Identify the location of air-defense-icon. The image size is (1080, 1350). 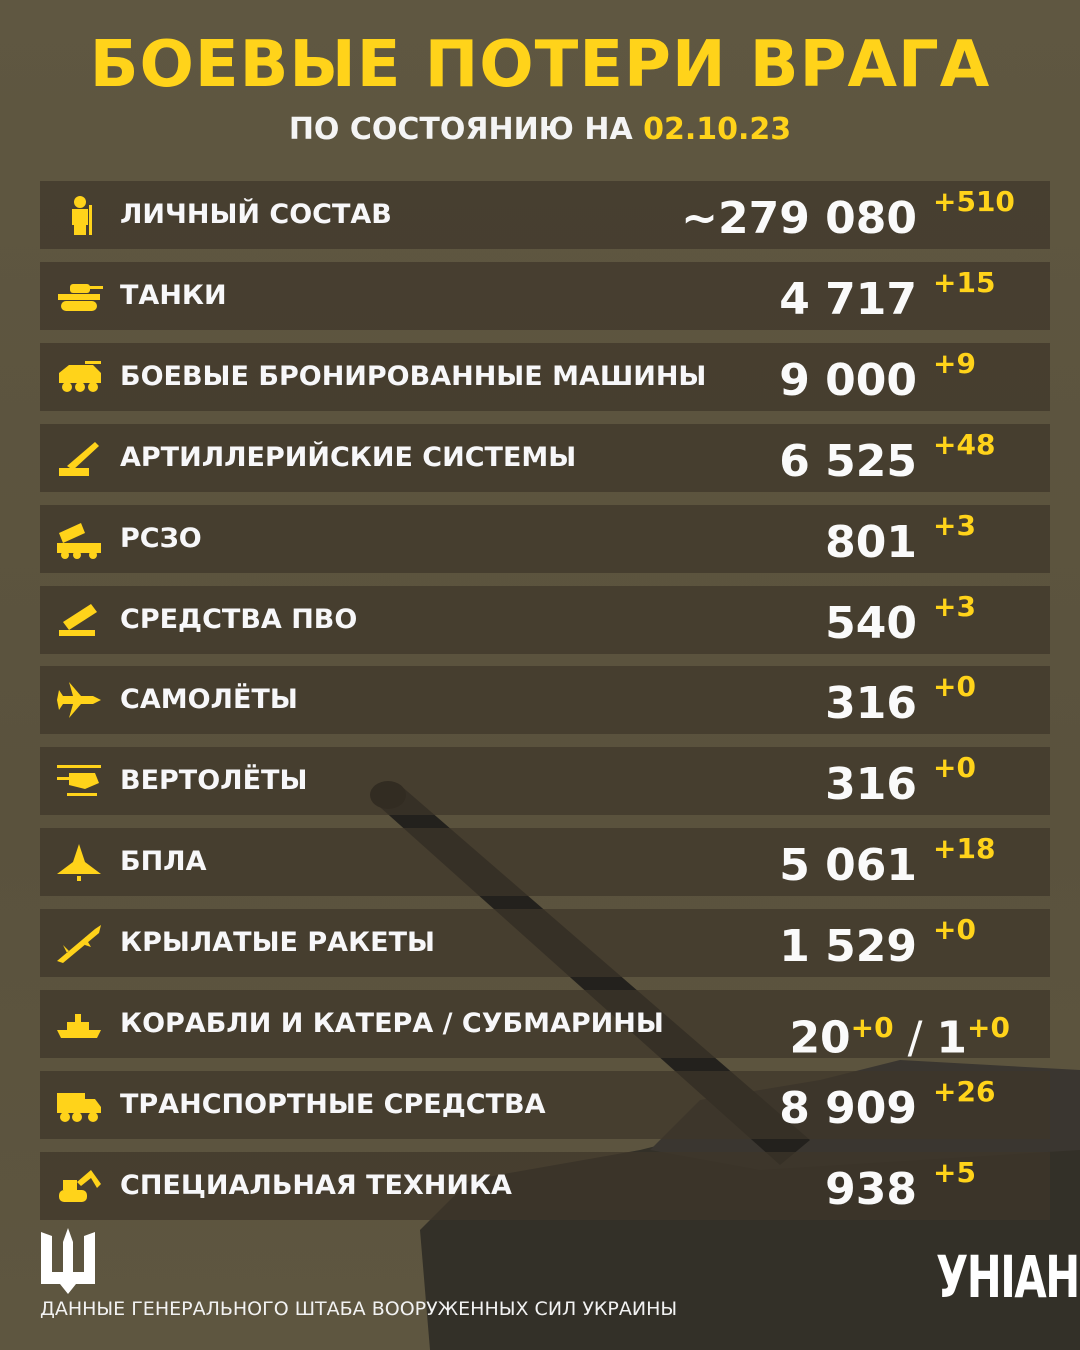
(78, 619).